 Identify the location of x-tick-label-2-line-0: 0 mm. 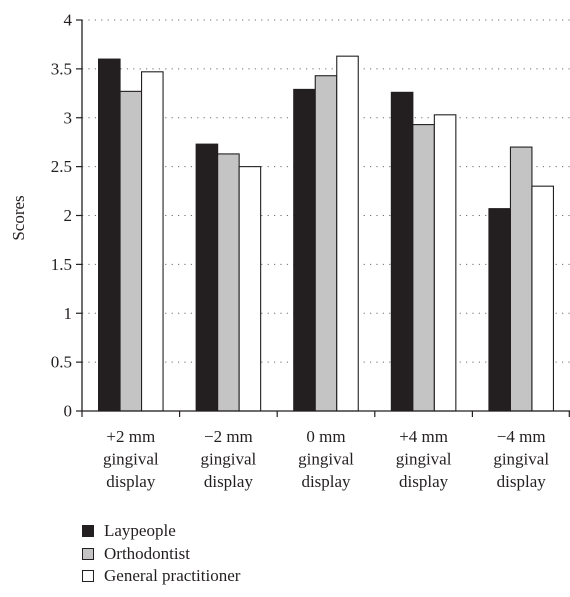
(325, 436).